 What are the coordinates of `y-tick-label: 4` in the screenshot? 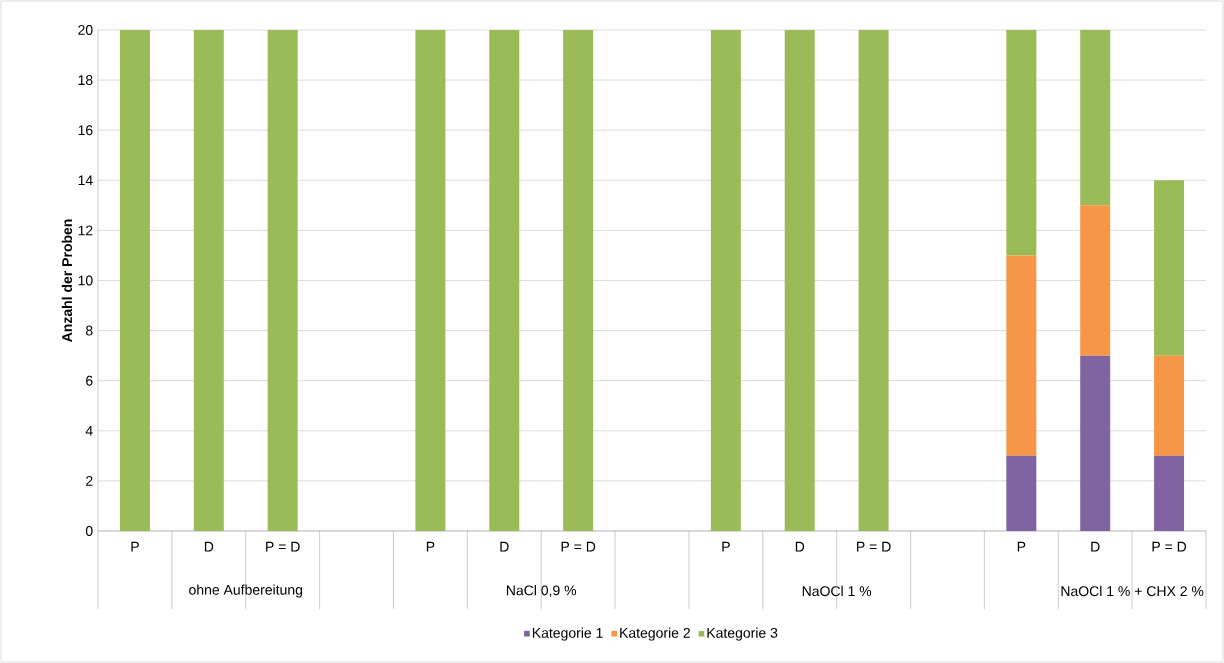 It's located at (89, 430).